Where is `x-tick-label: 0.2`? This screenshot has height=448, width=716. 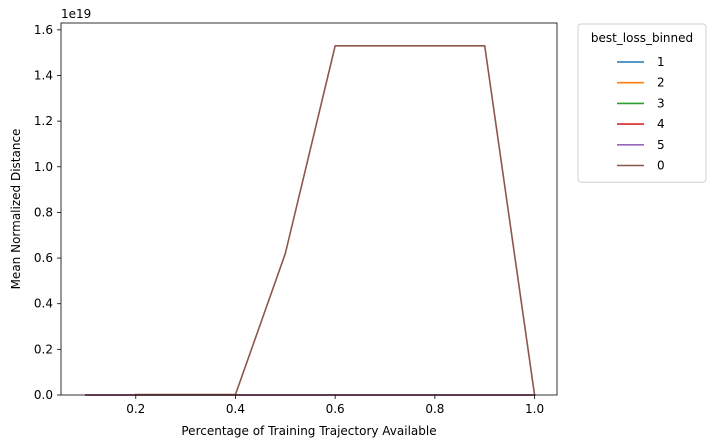 x-tick-label: 0.2 is located at coordinates (135, 409).